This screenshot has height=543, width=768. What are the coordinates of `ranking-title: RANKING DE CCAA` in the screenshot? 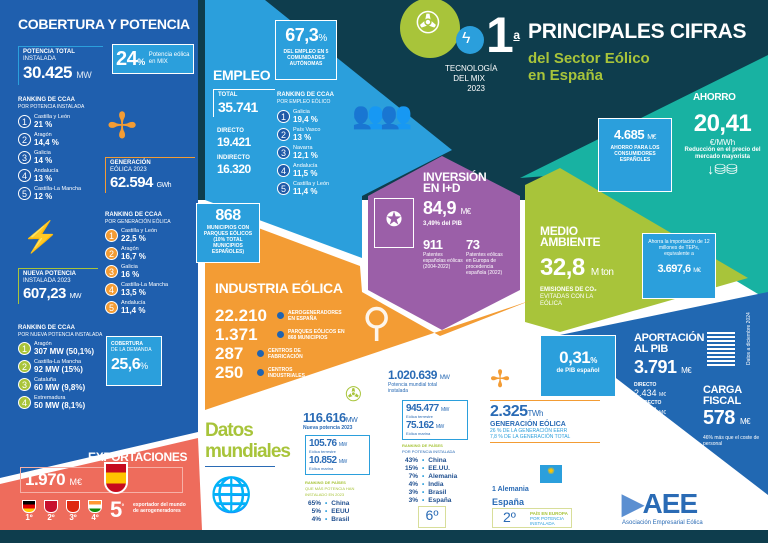 It's located at (46, 328).